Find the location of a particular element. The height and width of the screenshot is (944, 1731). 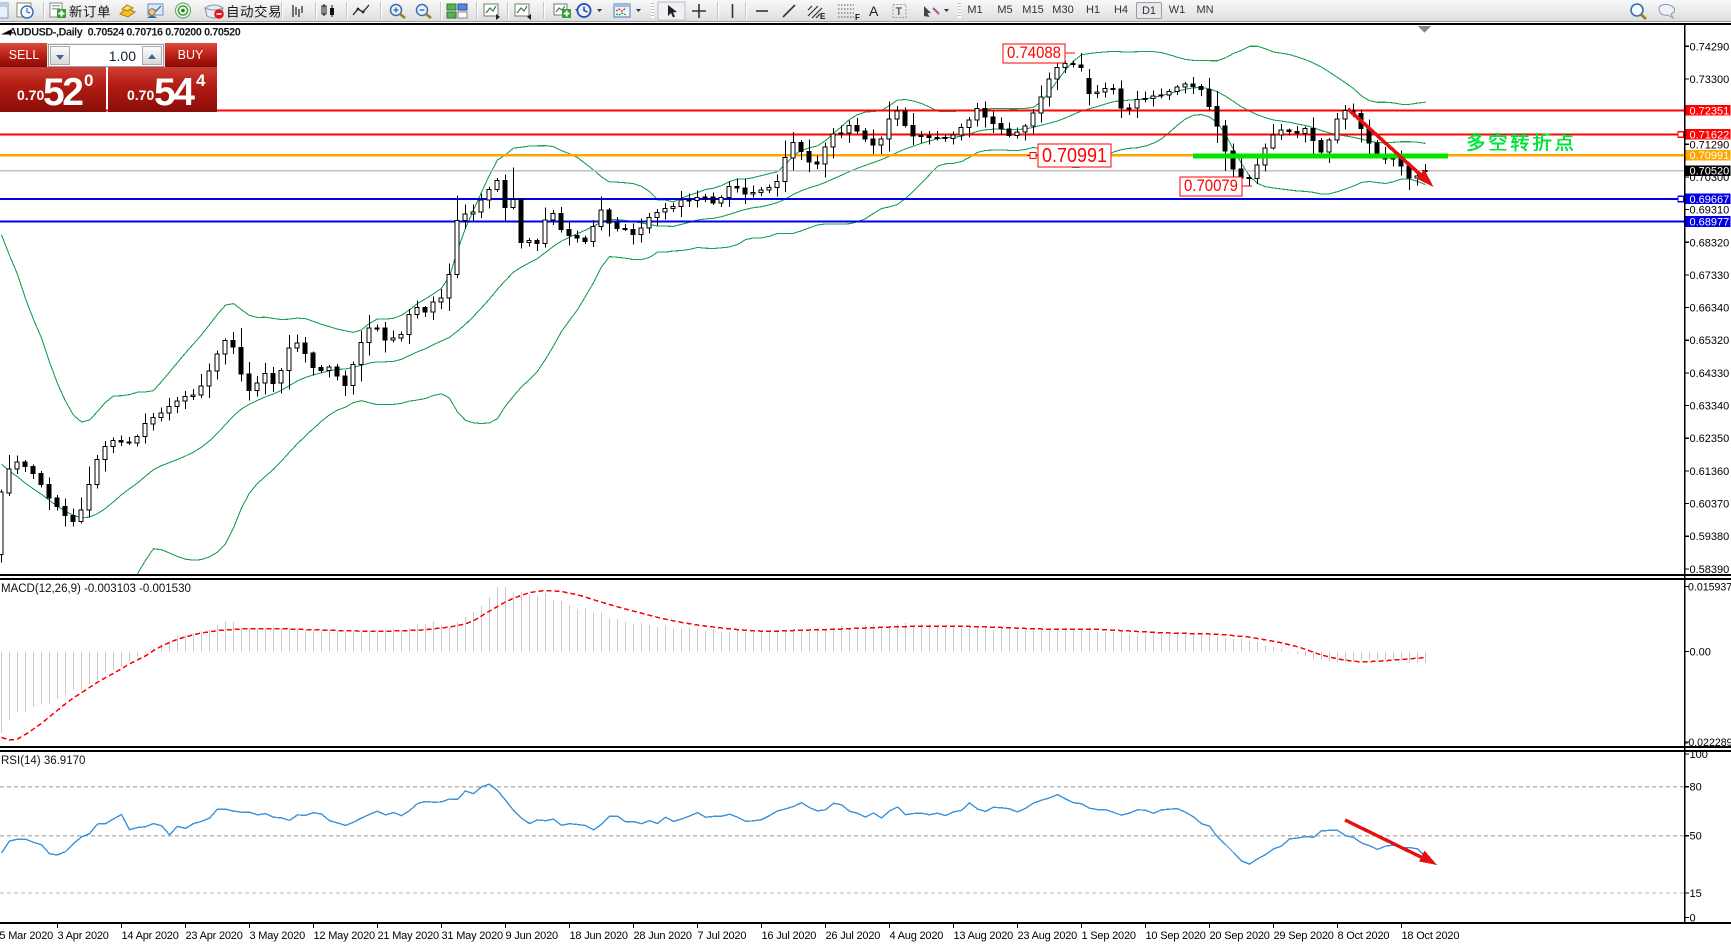

svg-text: T is located at coordinates (899, 12).